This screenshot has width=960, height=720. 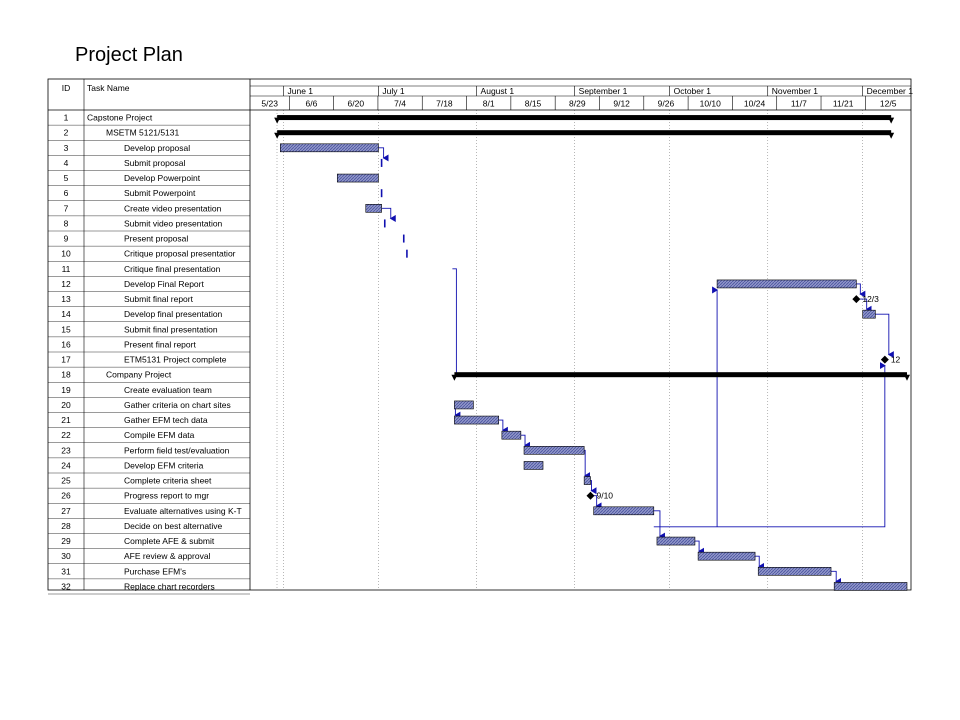 I want to click on task-id: 12, so click(x=66, y=284).